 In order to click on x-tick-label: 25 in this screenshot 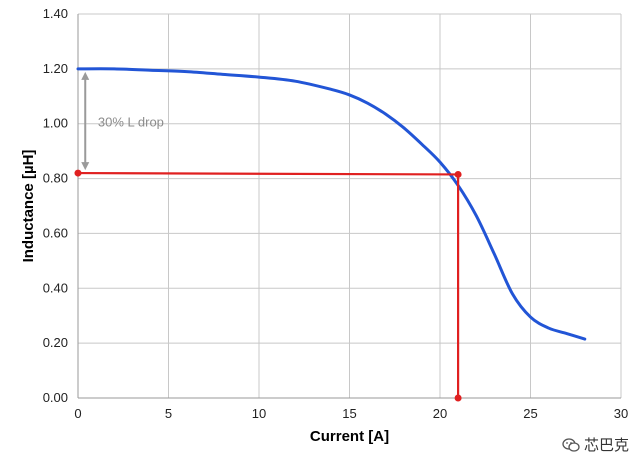, I will do `click(530, 413)`.